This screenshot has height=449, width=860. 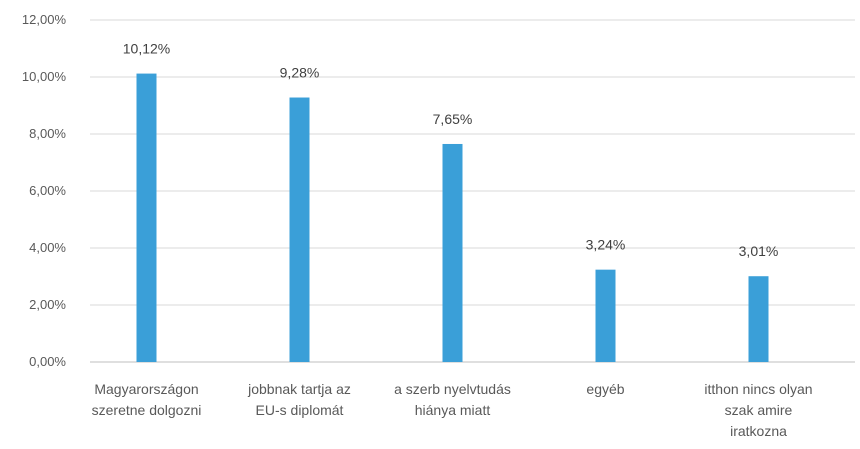 What do you see at coordinates (758, 431) in the screenshot?
I see `category-label: iratkozna` at bounding box center [758, 431].